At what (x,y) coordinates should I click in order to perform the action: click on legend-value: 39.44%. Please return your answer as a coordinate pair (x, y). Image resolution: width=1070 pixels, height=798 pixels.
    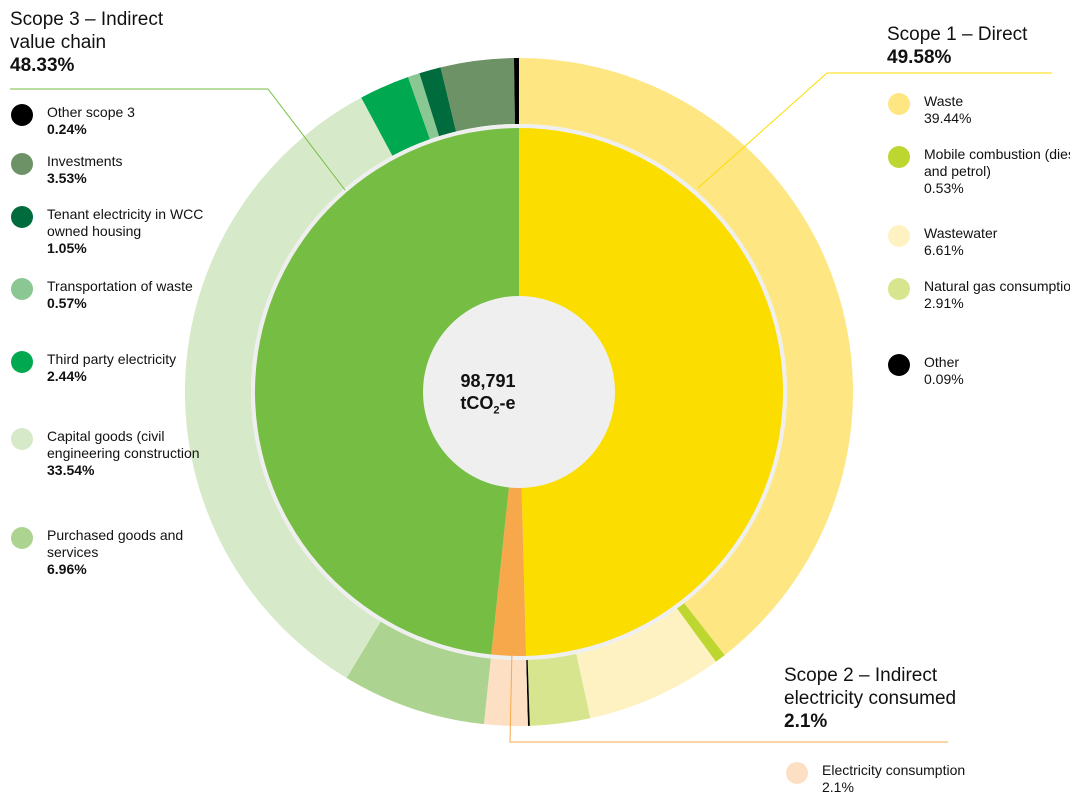
    Looking at the image, I should click on (948, 118).